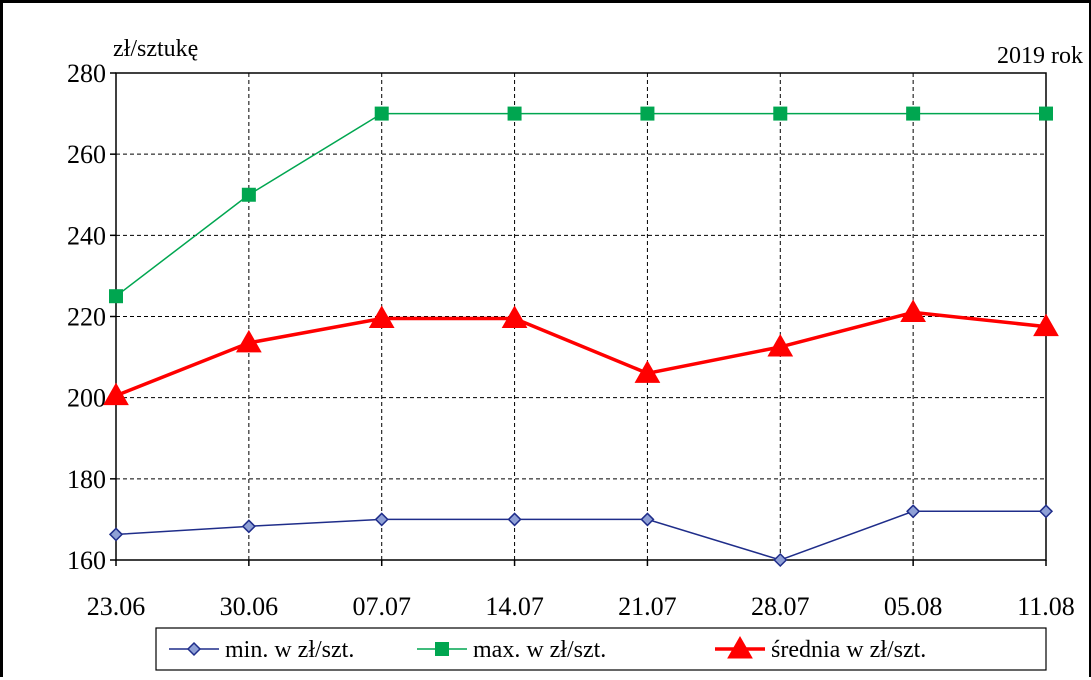  What do you see at coordinates (86, 235) in the screenshot?
I see `y-tick-label: 240` at bounding box center [86, 235].